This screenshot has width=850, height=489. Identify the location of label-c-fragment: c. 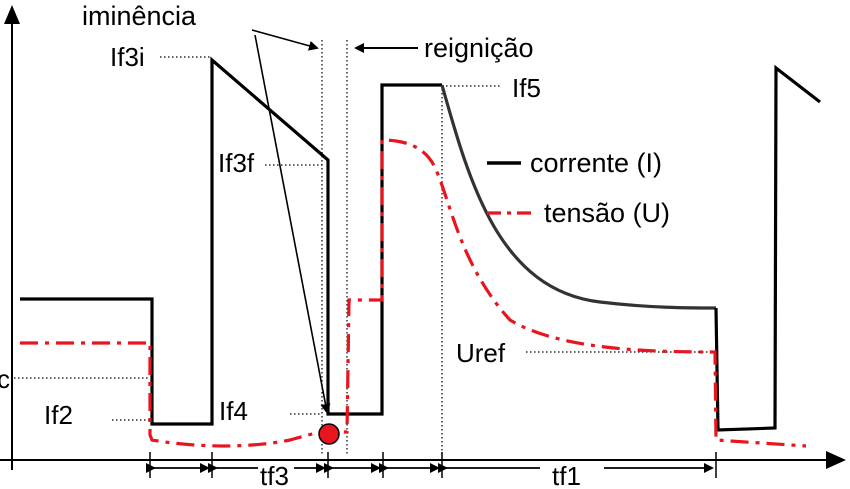
(5, 379).